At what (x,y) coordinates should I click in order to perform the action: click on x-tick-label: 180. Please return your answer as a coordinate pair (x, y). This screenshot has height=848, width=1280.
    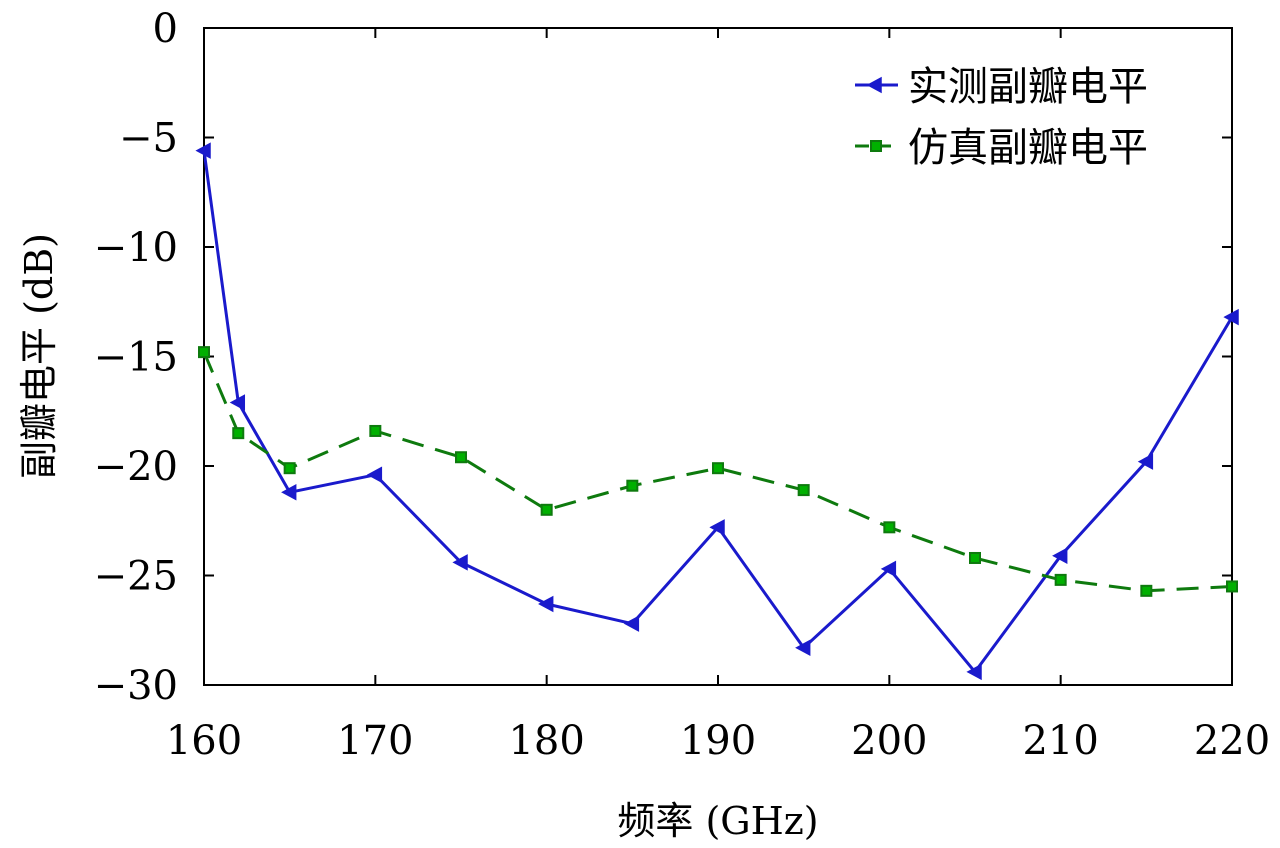
    Looking at the image, I should click on (546, 741).